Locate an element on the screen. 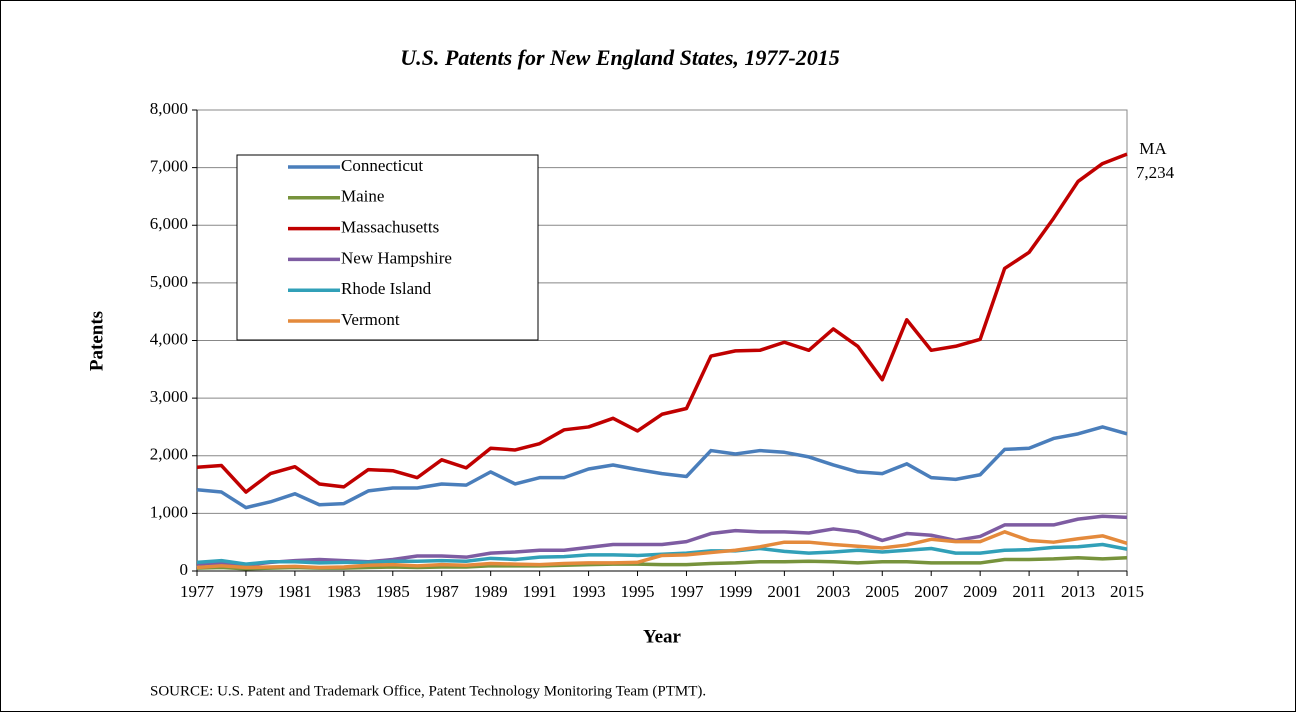 The width and height of the screenshot is (1296, 712). y-tick-label: 4,000 is located at coordinates (169, 338).